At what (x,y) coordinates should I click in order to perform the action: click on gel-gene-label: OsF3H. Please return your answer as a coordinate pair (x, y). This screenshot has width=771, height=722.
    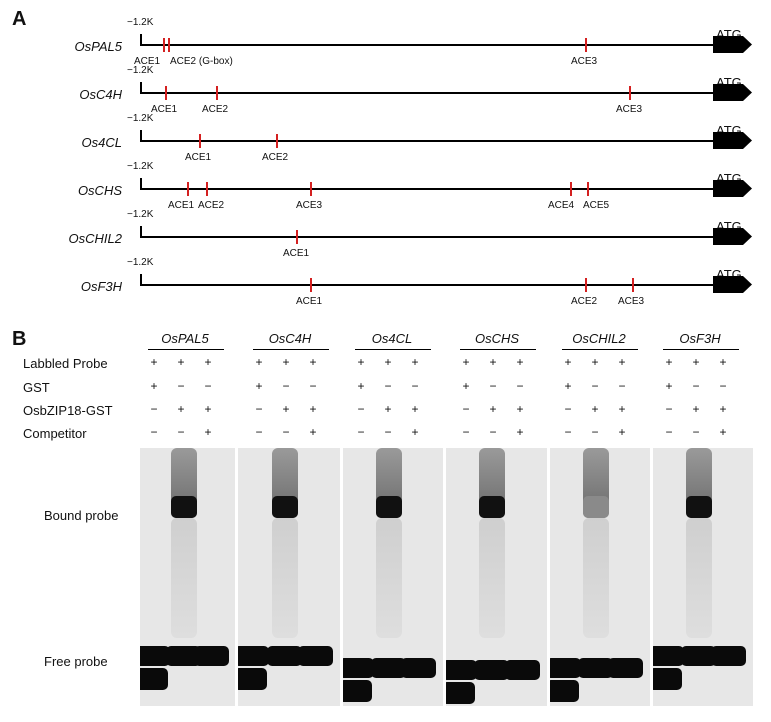
    Looking at the image, I should click on (700, 338).